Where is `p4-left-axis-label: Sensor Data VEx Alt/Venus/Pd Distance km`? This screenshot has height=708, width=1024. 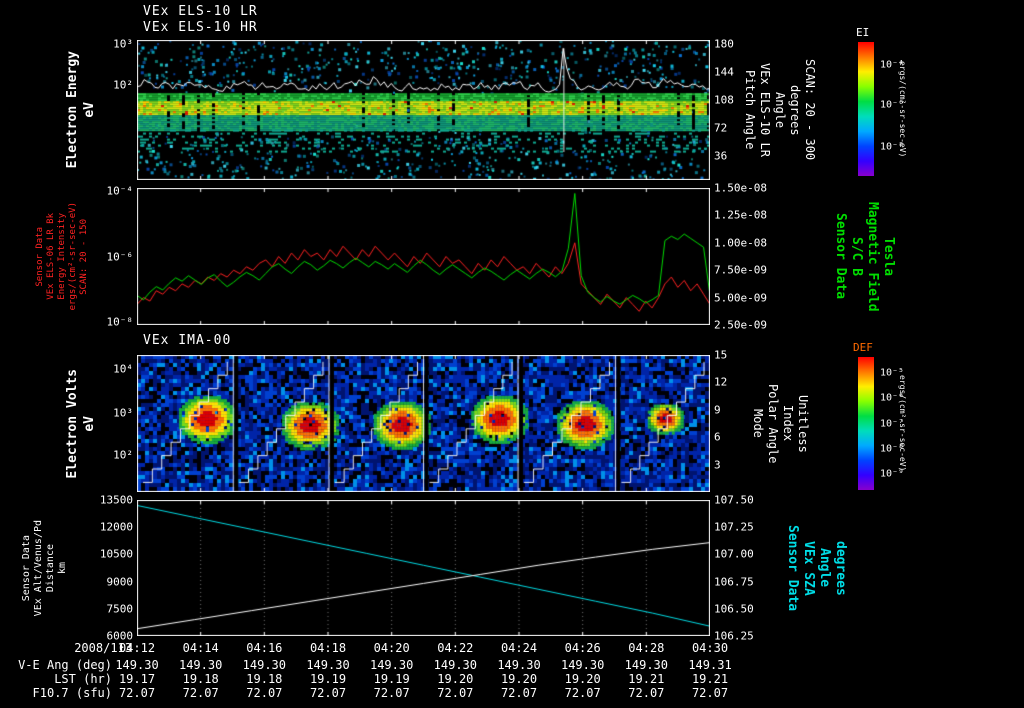
p4-left-axis-label: Sensor Data VEx Alt/Venus/Pd Distance km is located at coordinates (44, 568).